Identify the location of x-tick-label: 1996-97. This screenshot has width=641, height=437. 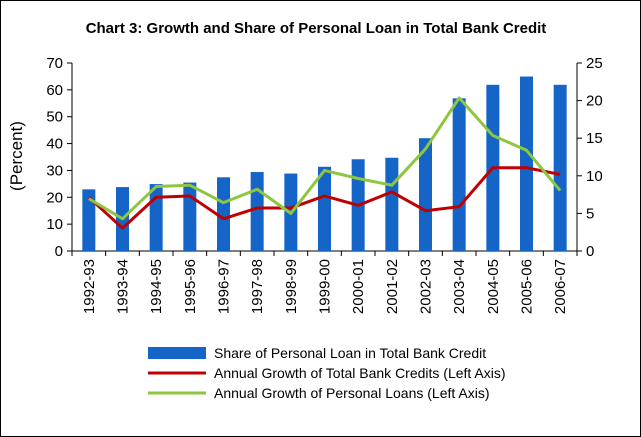
(224, 286).